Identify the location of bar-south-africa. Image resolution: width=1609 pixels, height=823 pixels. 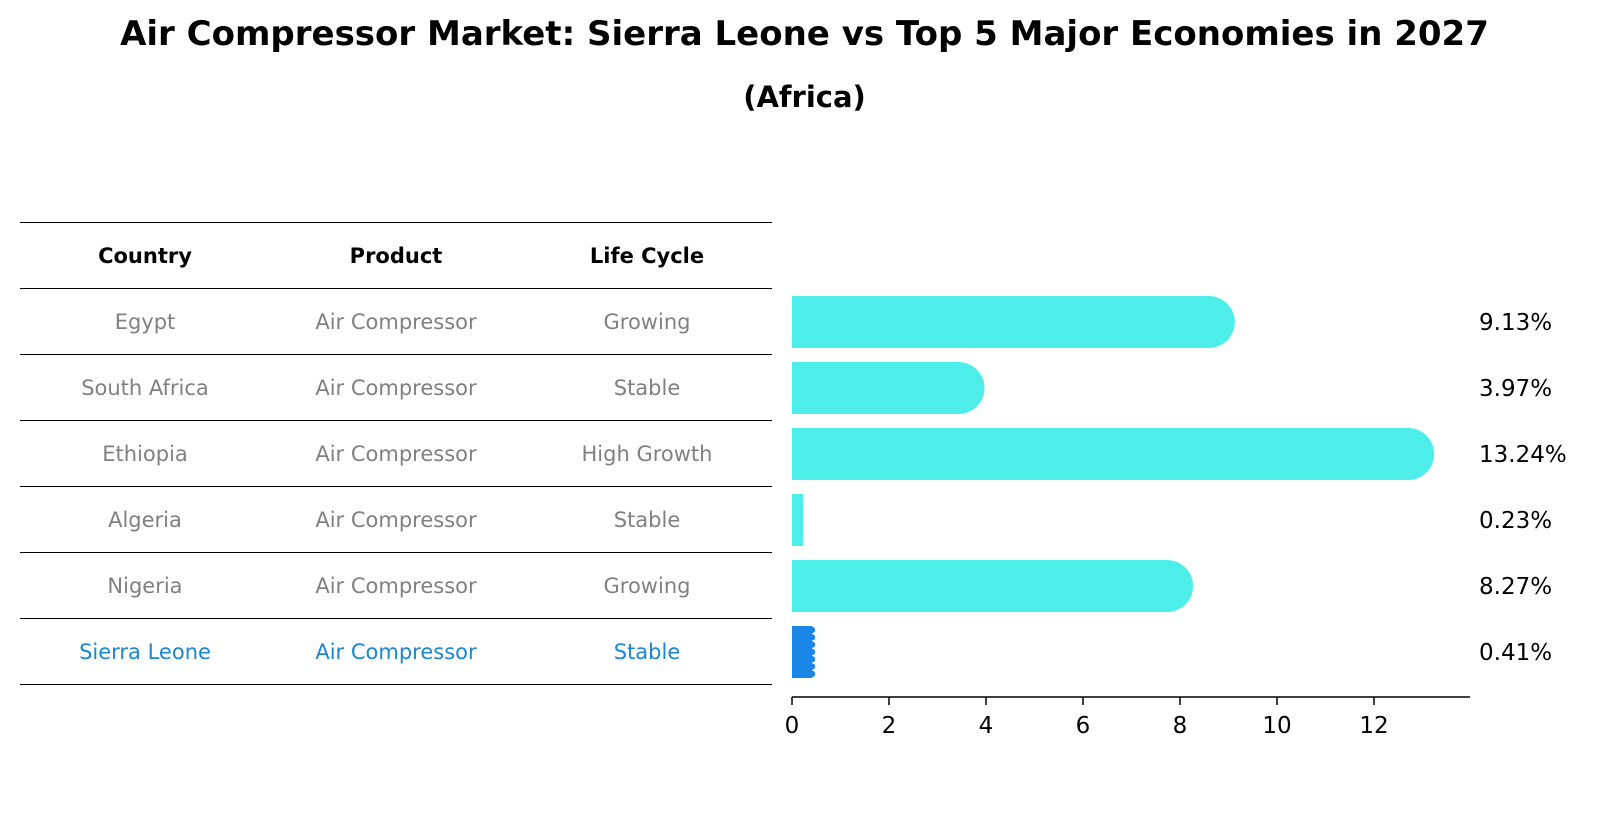
(888, 388).